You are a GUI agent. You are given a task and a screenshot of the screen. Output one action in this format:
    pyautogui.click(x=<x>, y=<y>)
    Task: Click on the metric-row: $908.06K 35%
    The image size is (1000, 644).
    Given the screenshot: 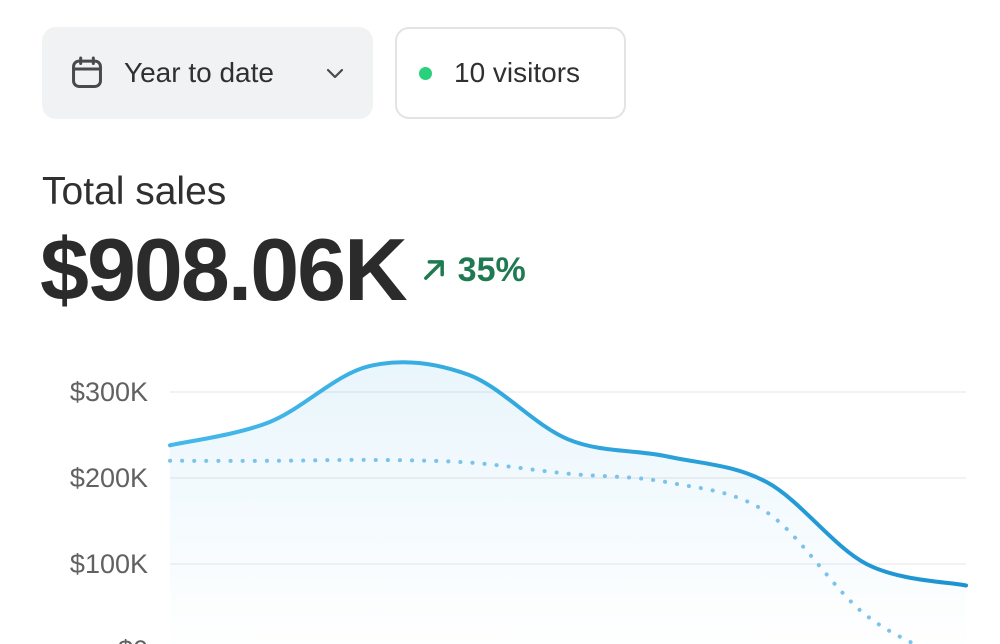 What is the action you would take?
    pyautogui.click(x=283, y=270)
    